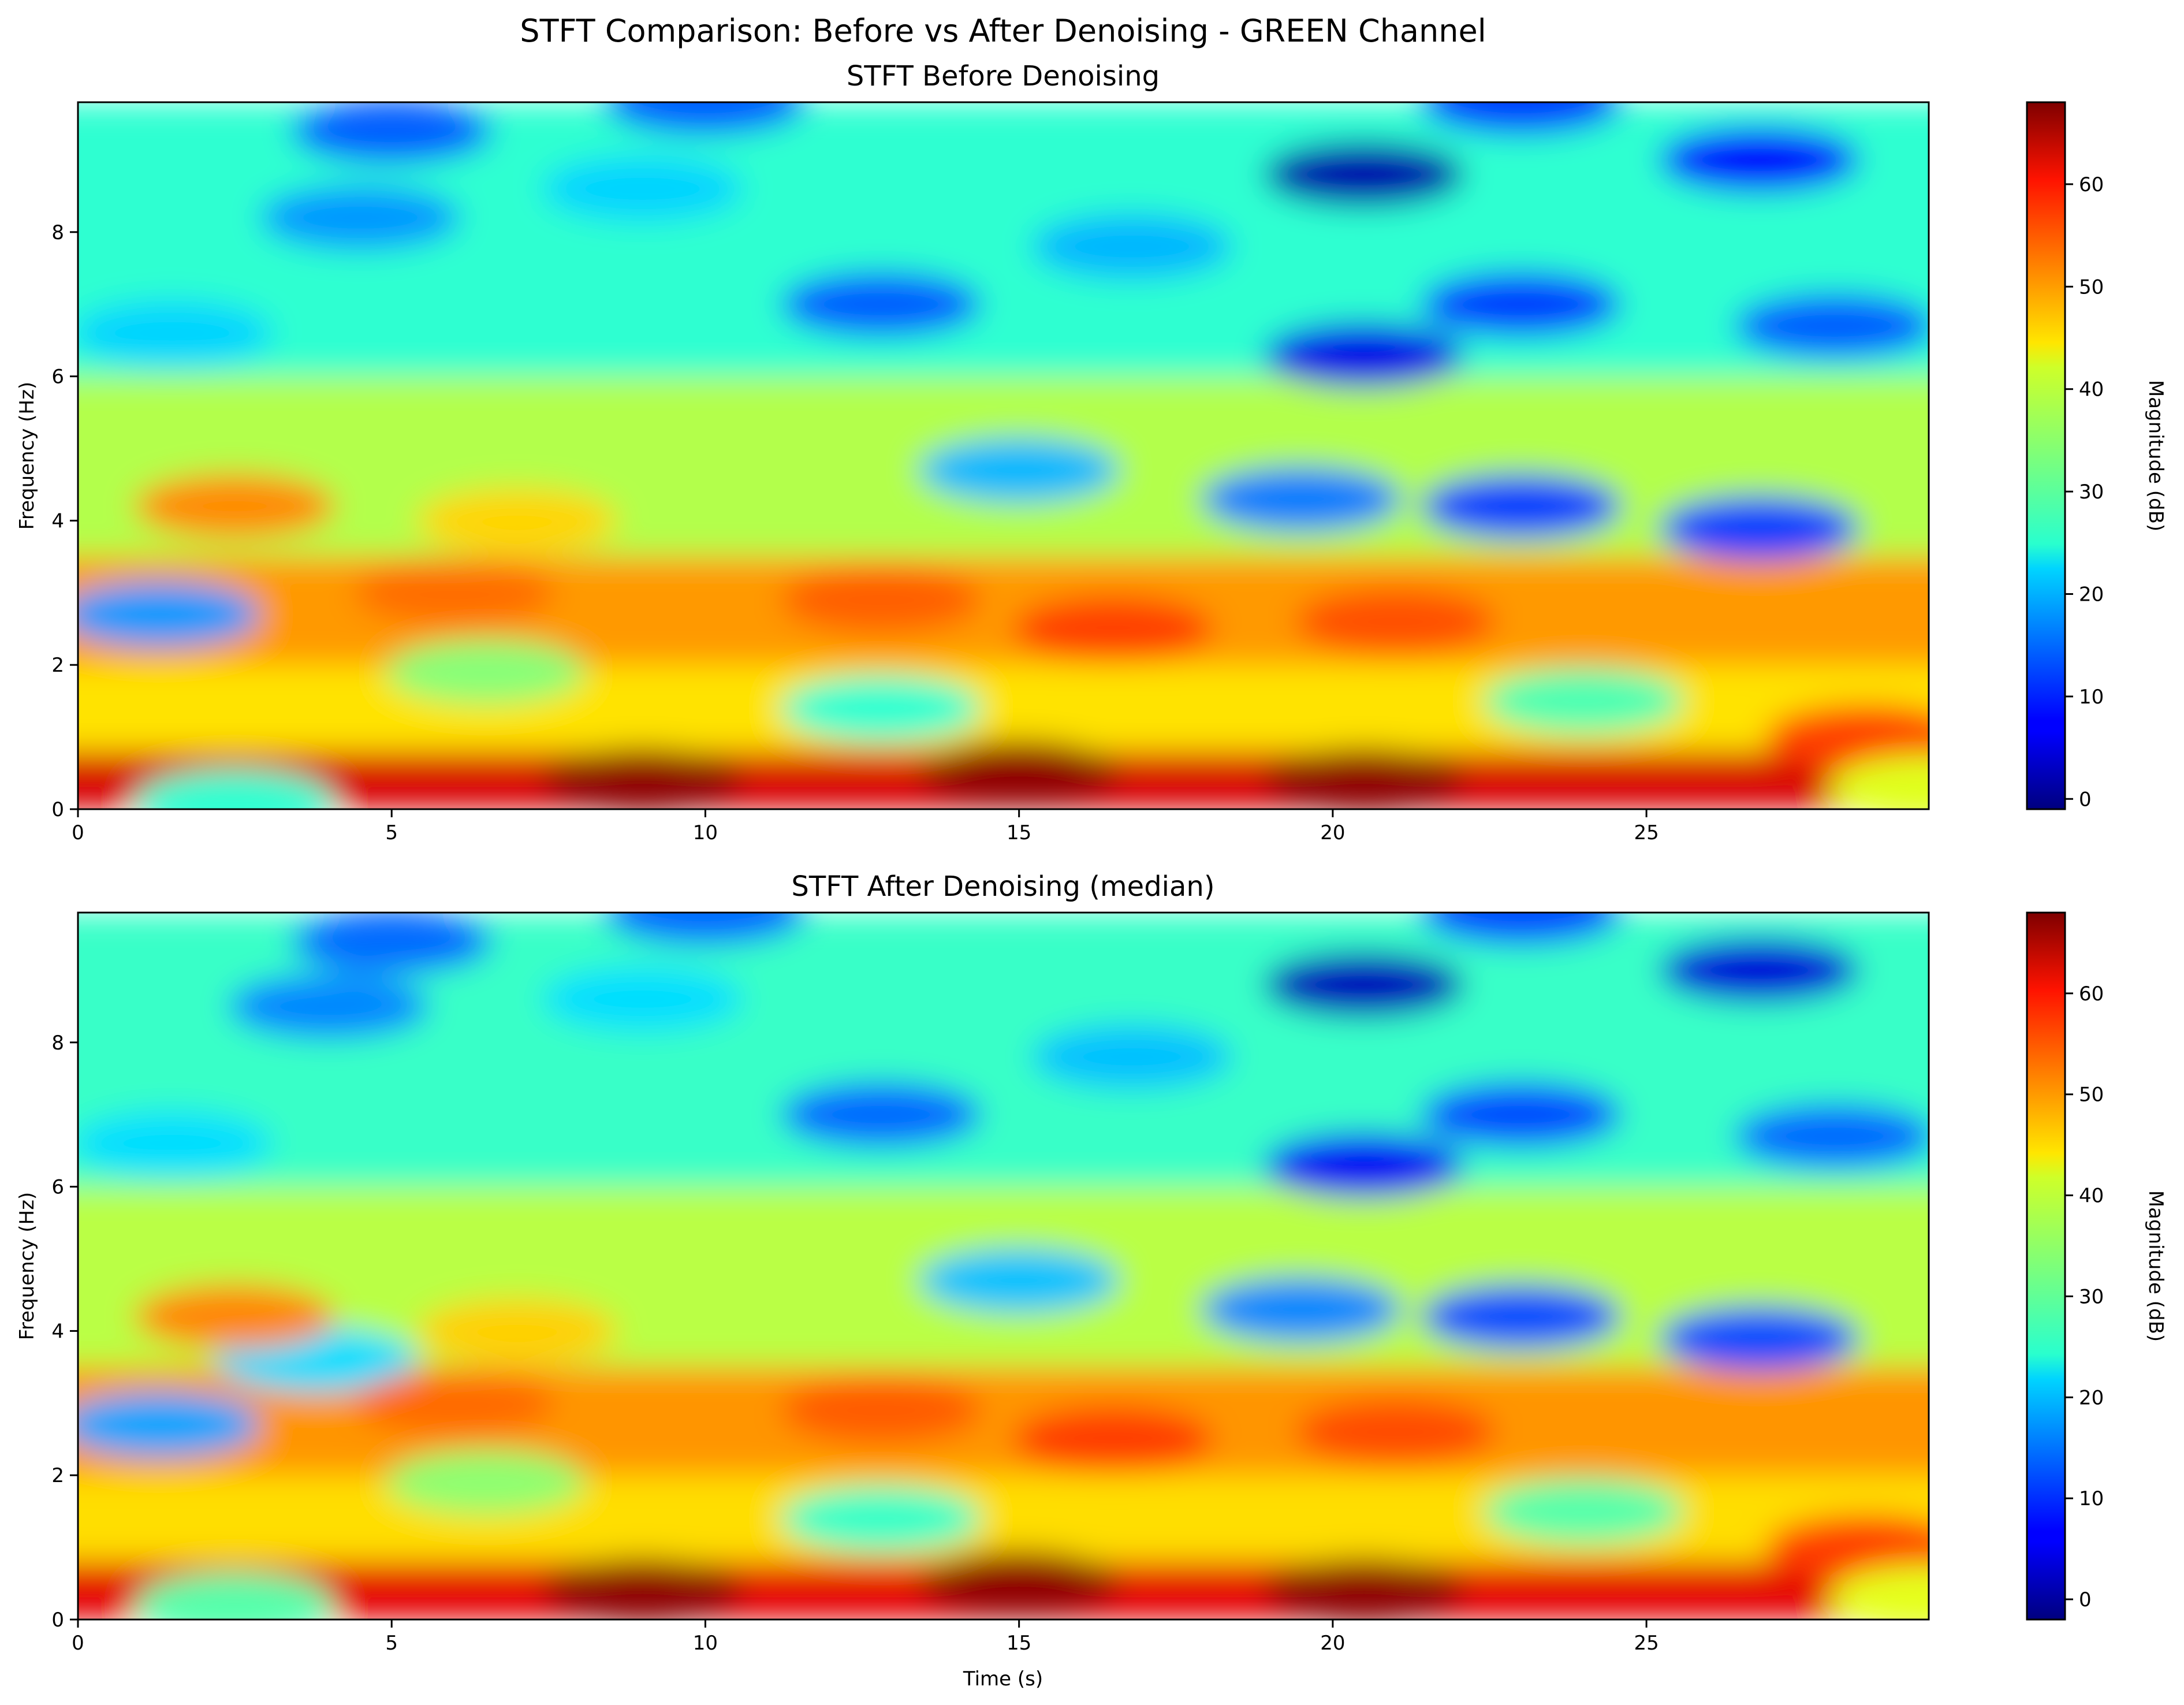  I want to click on y-tick-label: 2, so click(57, 665).